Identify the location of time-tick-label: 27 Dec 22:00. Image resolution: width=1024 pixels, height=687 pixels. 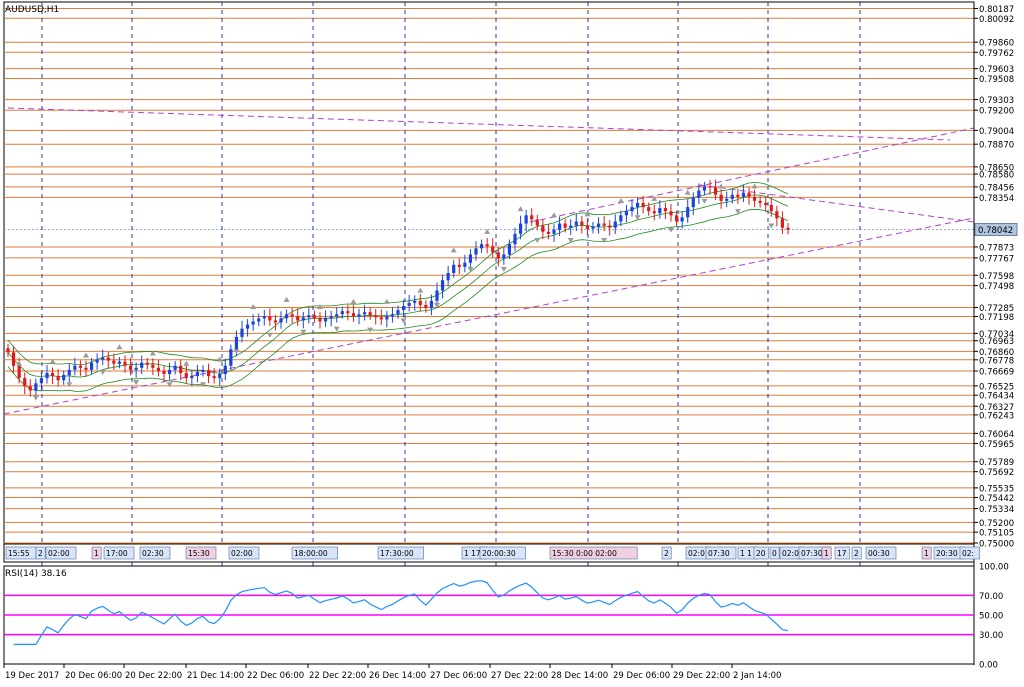
(519, 676).